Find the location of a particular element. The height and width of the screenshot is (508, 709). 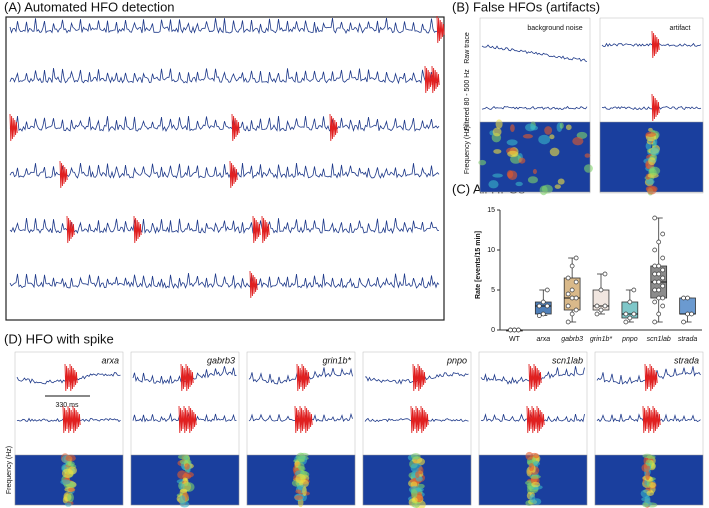

box is located at coordinates (687, 306).